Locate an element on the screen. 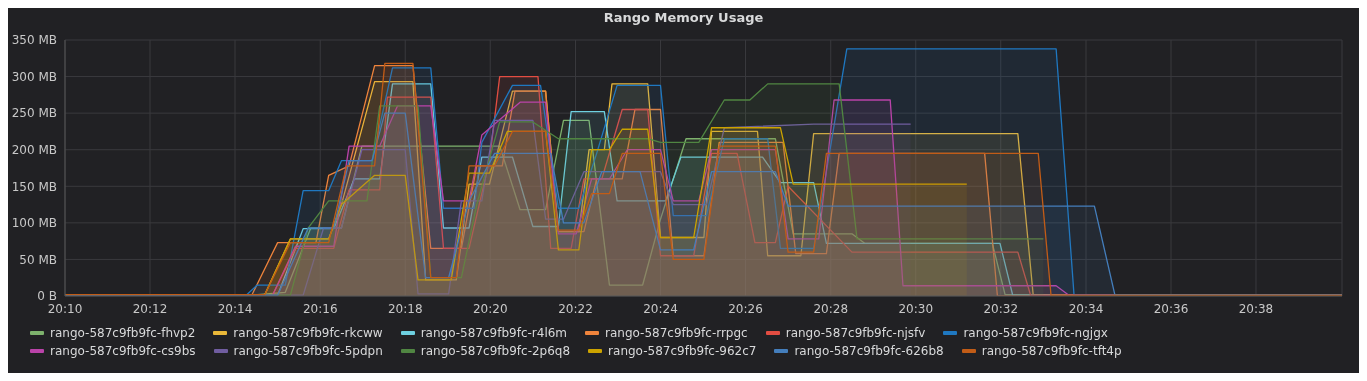  x-tick-label: 20:12 is located at coordinates (150, 308).